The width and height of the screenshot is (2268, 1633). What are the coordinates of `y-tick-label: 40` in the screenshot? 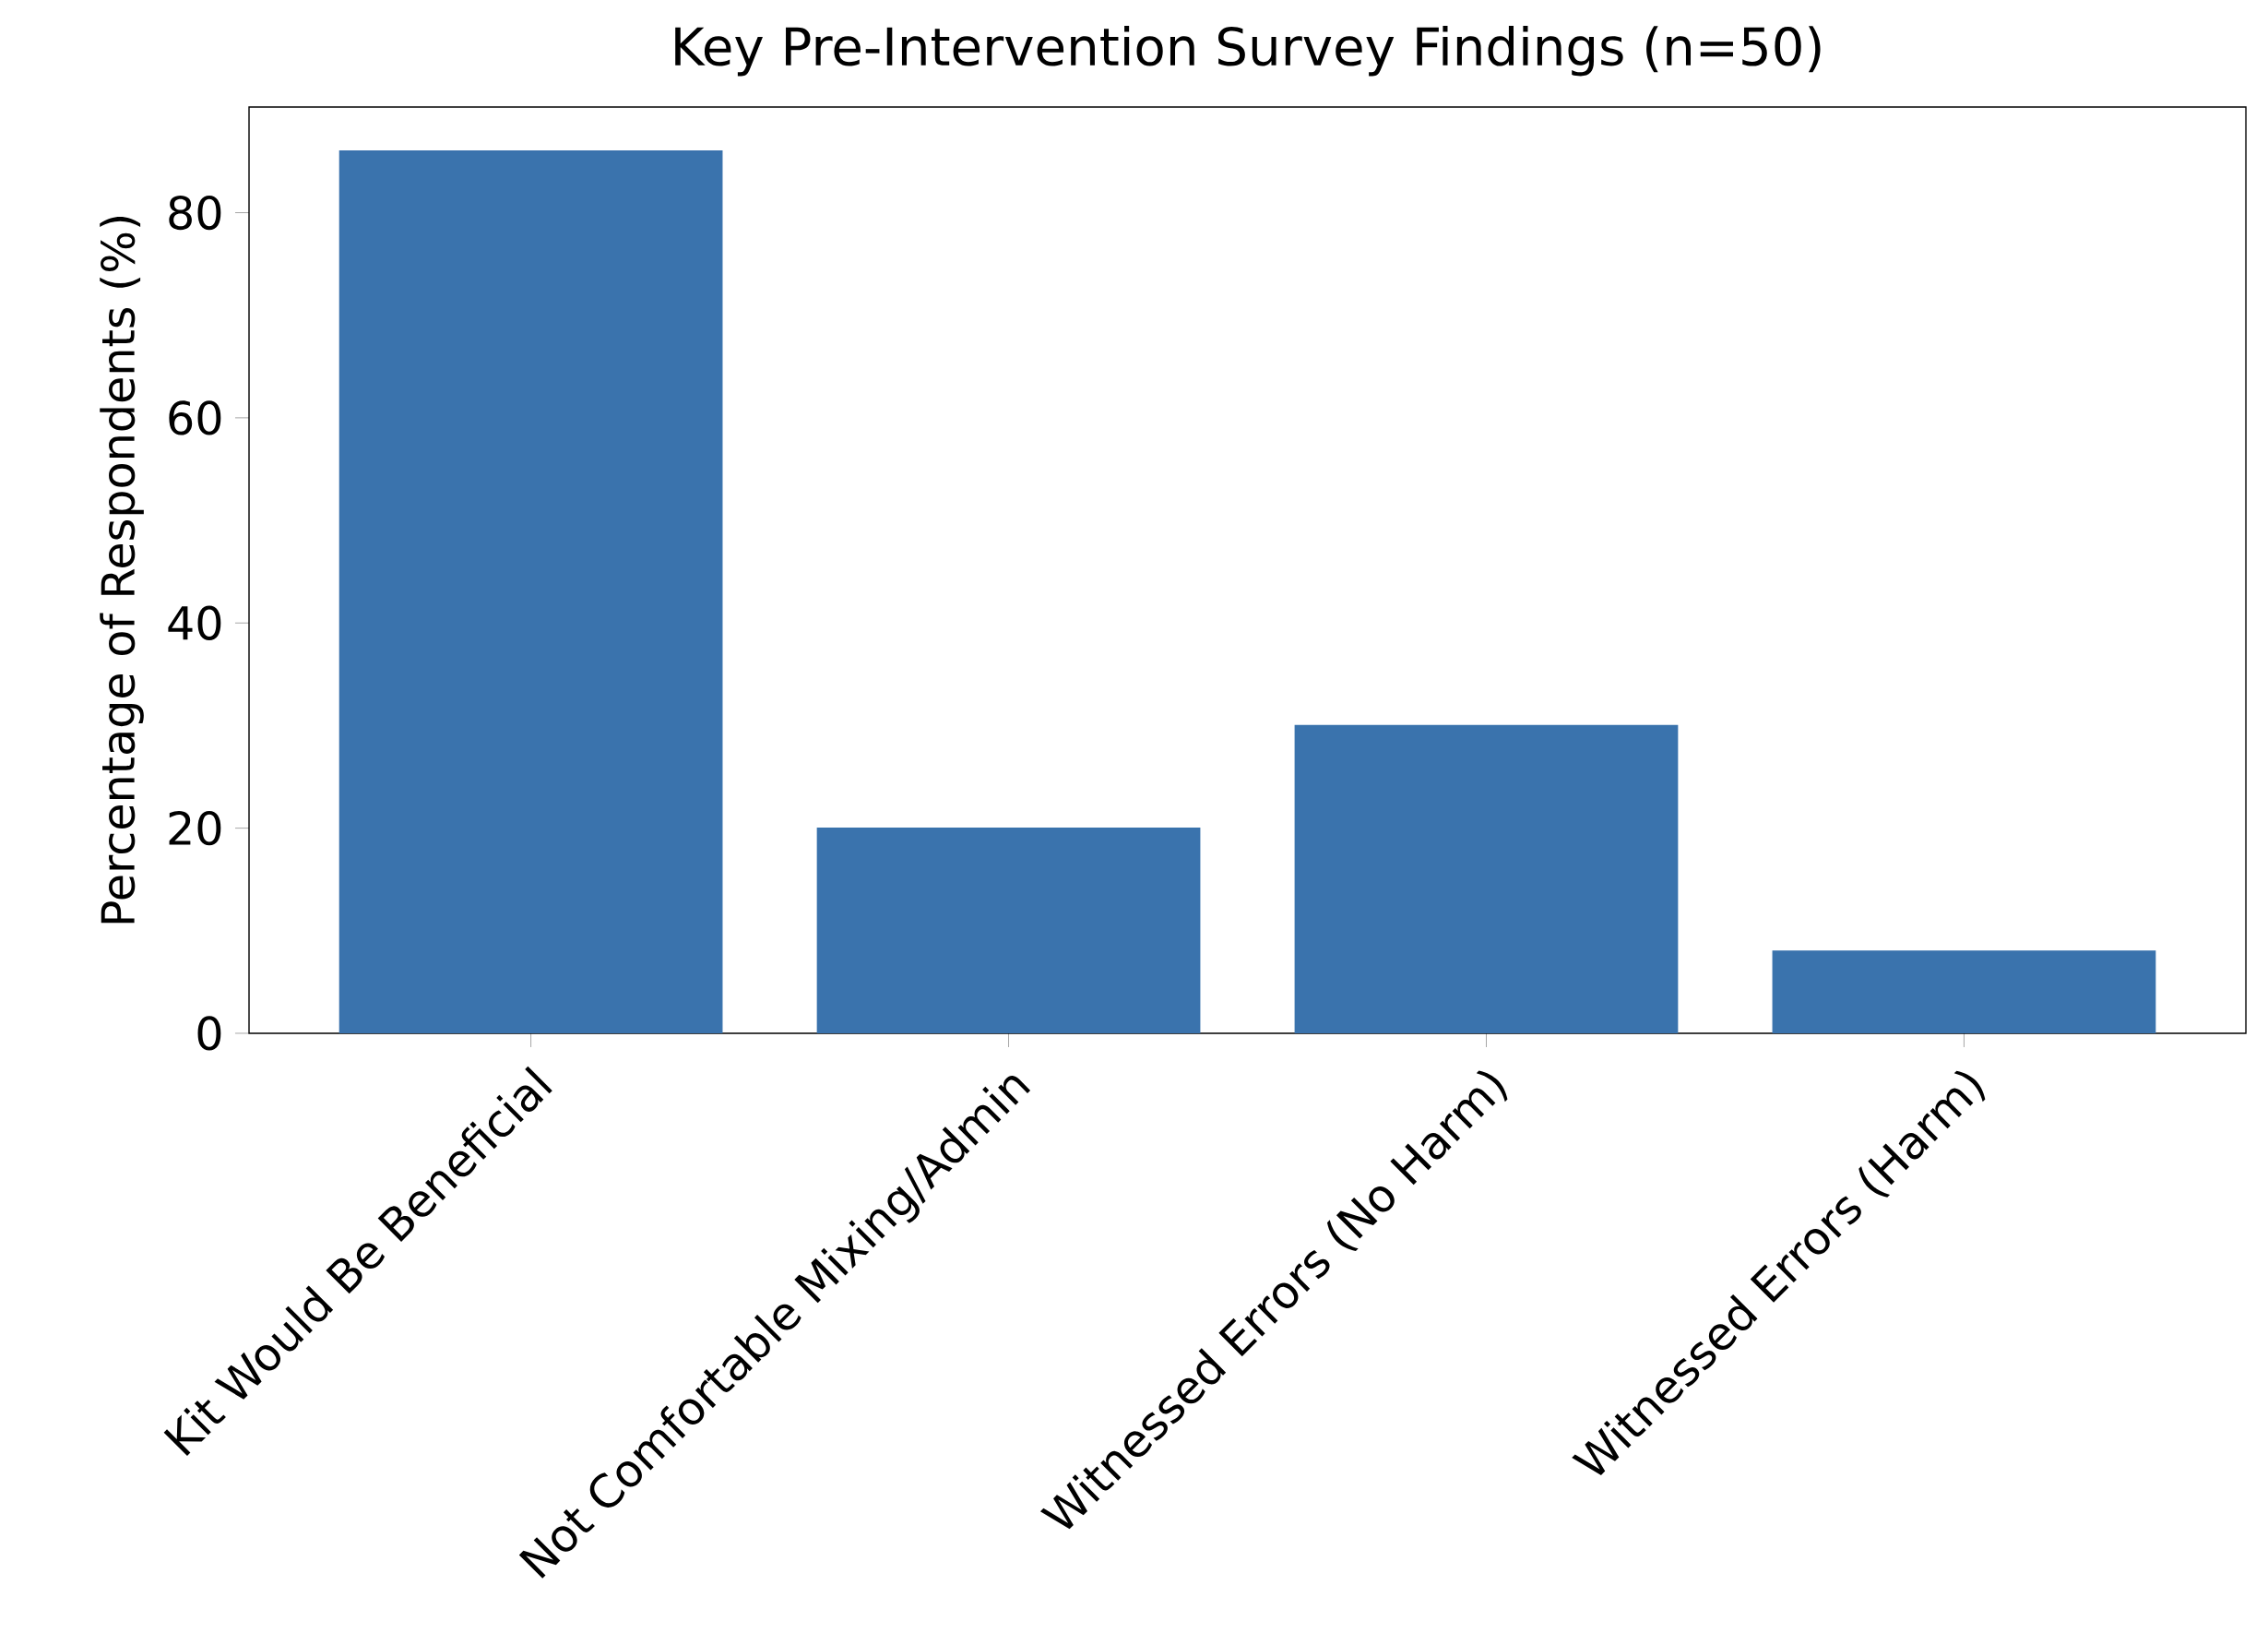 It's located at (194, 622).